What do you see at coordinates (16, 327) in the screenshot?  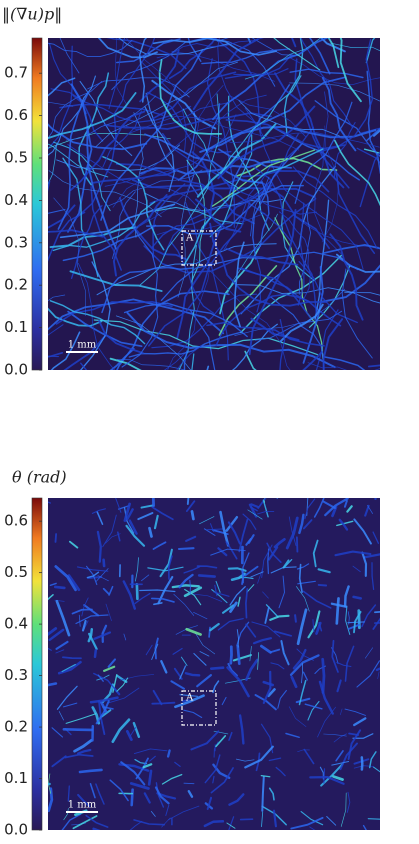 I see `y-tick-label: 0.1` at bounding box center [16, 327].